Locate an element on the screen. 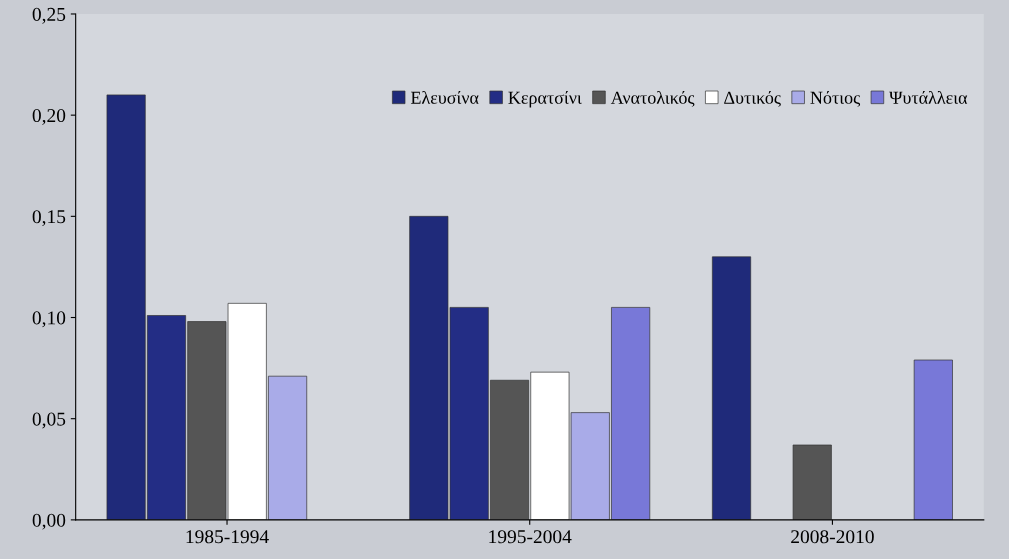 The image size is (1009, 559). legend-label: Ανατολικός is located at coordinates (652, 98).